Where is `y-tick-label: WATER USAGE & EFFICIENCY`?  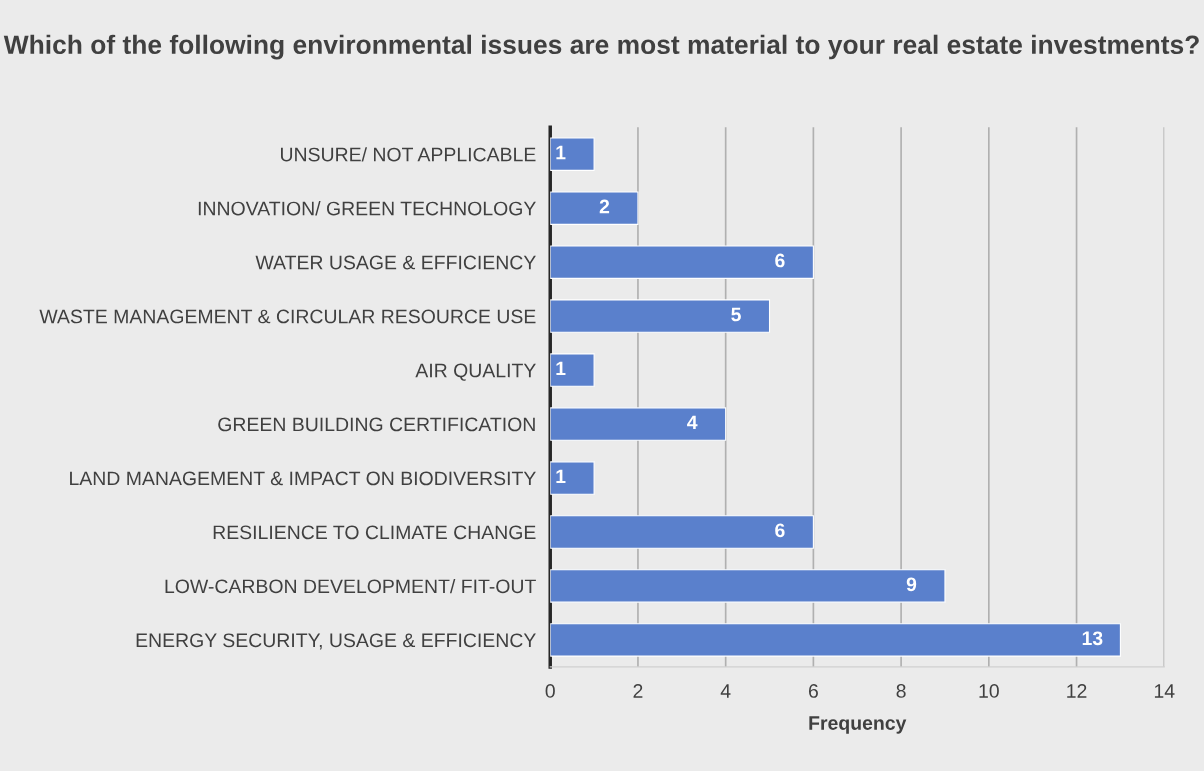 y-tick-label: WATER USAGE & EFFICIENCY is located at coordinates (395, 262).